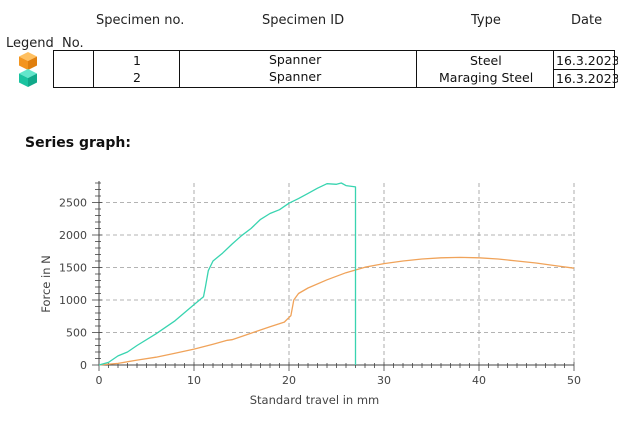 Image resolution: width=618 pixels, height=429 pixels. Describe the element at coordinates (28, 61) in the screenshot. I see `legend-cube-orange-icon` at that location.